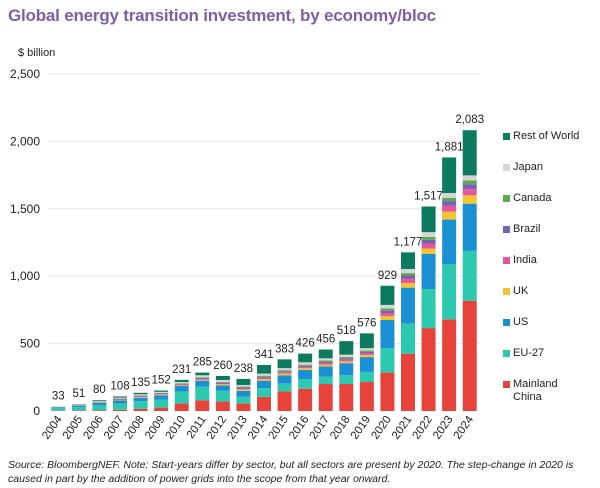 Image resolution: width=600 pixels, height=488 pixels. I want to click on legend-item: Japan, so click(523, 167).